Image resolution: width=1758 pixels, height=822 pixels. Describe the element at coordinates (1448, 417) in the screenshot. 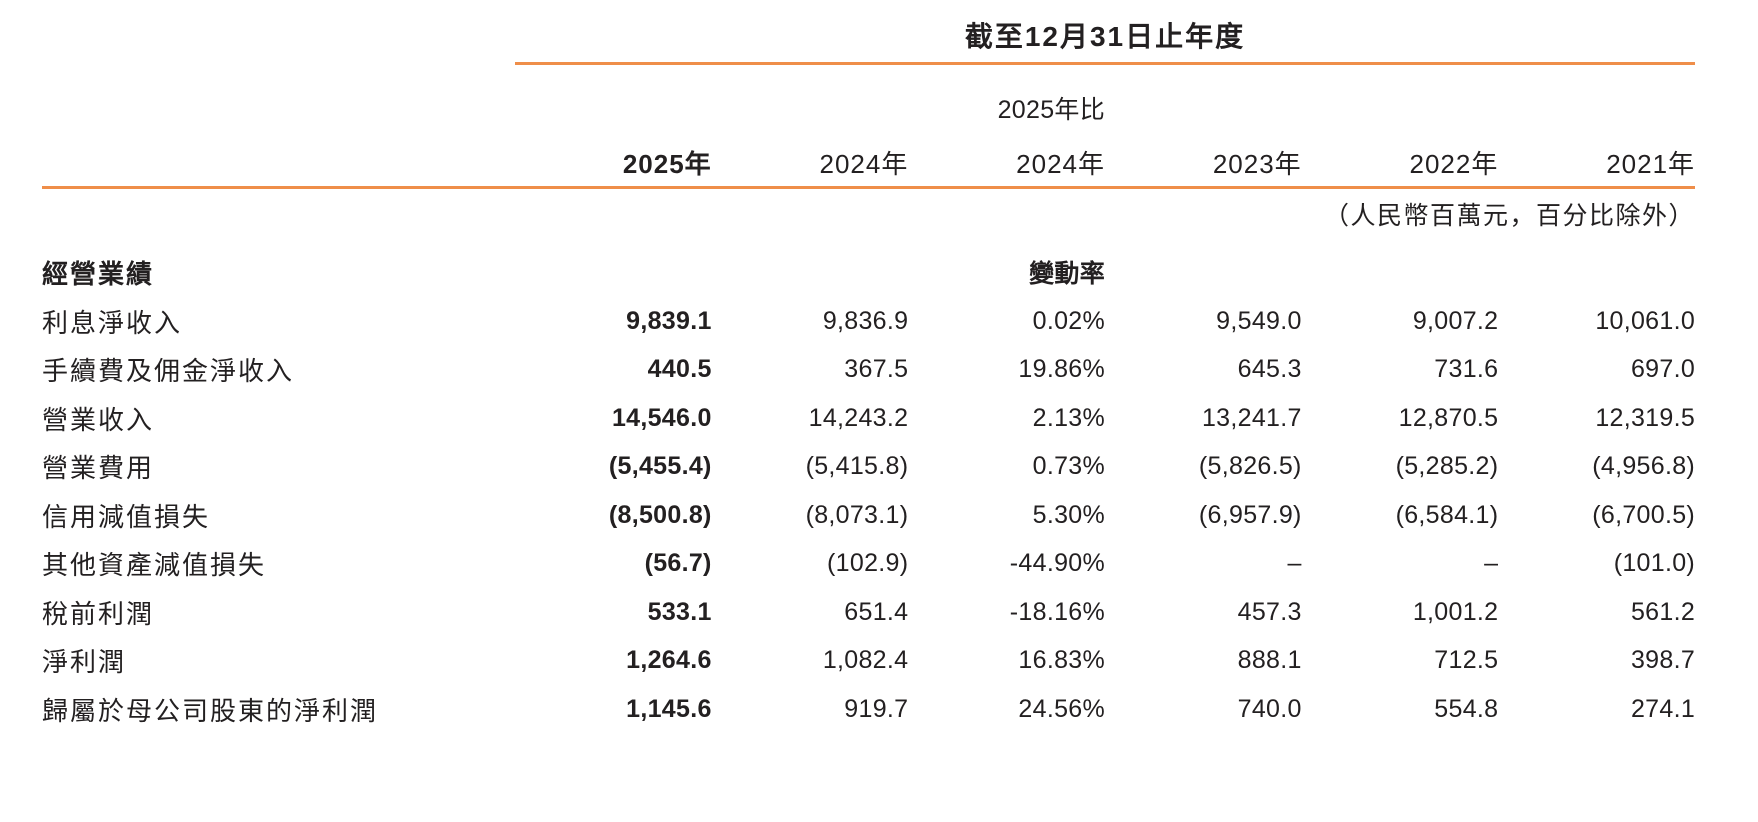

I see `cell-2022: 12,870.5` at that location.